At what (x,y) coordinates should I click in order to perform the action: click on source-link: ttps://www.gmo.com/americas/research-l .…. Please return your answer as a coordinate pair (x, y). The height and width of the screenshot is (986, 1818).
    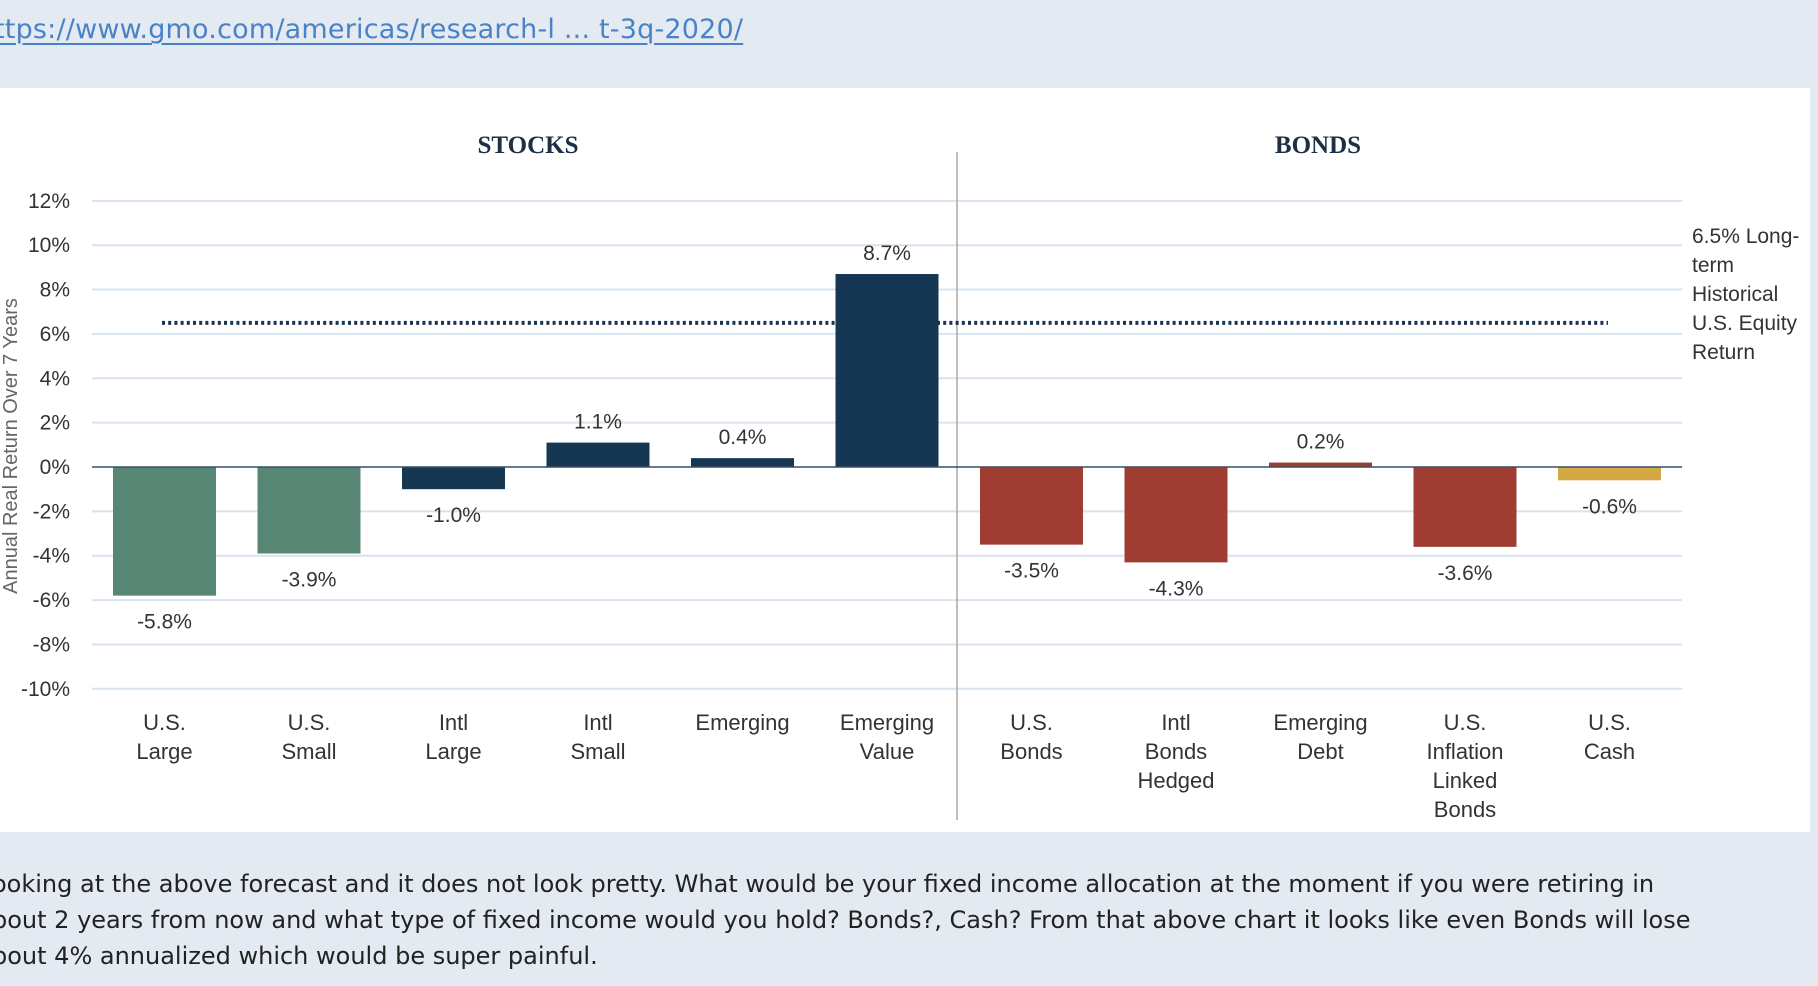
    Looking at the image, I should click on (372, 29).